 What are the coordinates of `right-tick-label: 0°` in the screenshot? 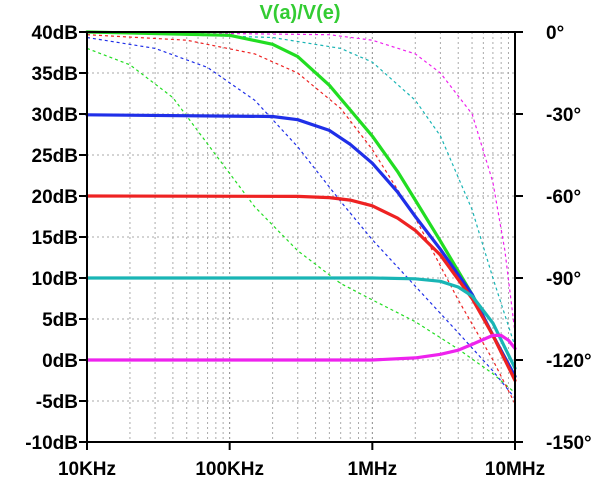 It's located at (555, 33).